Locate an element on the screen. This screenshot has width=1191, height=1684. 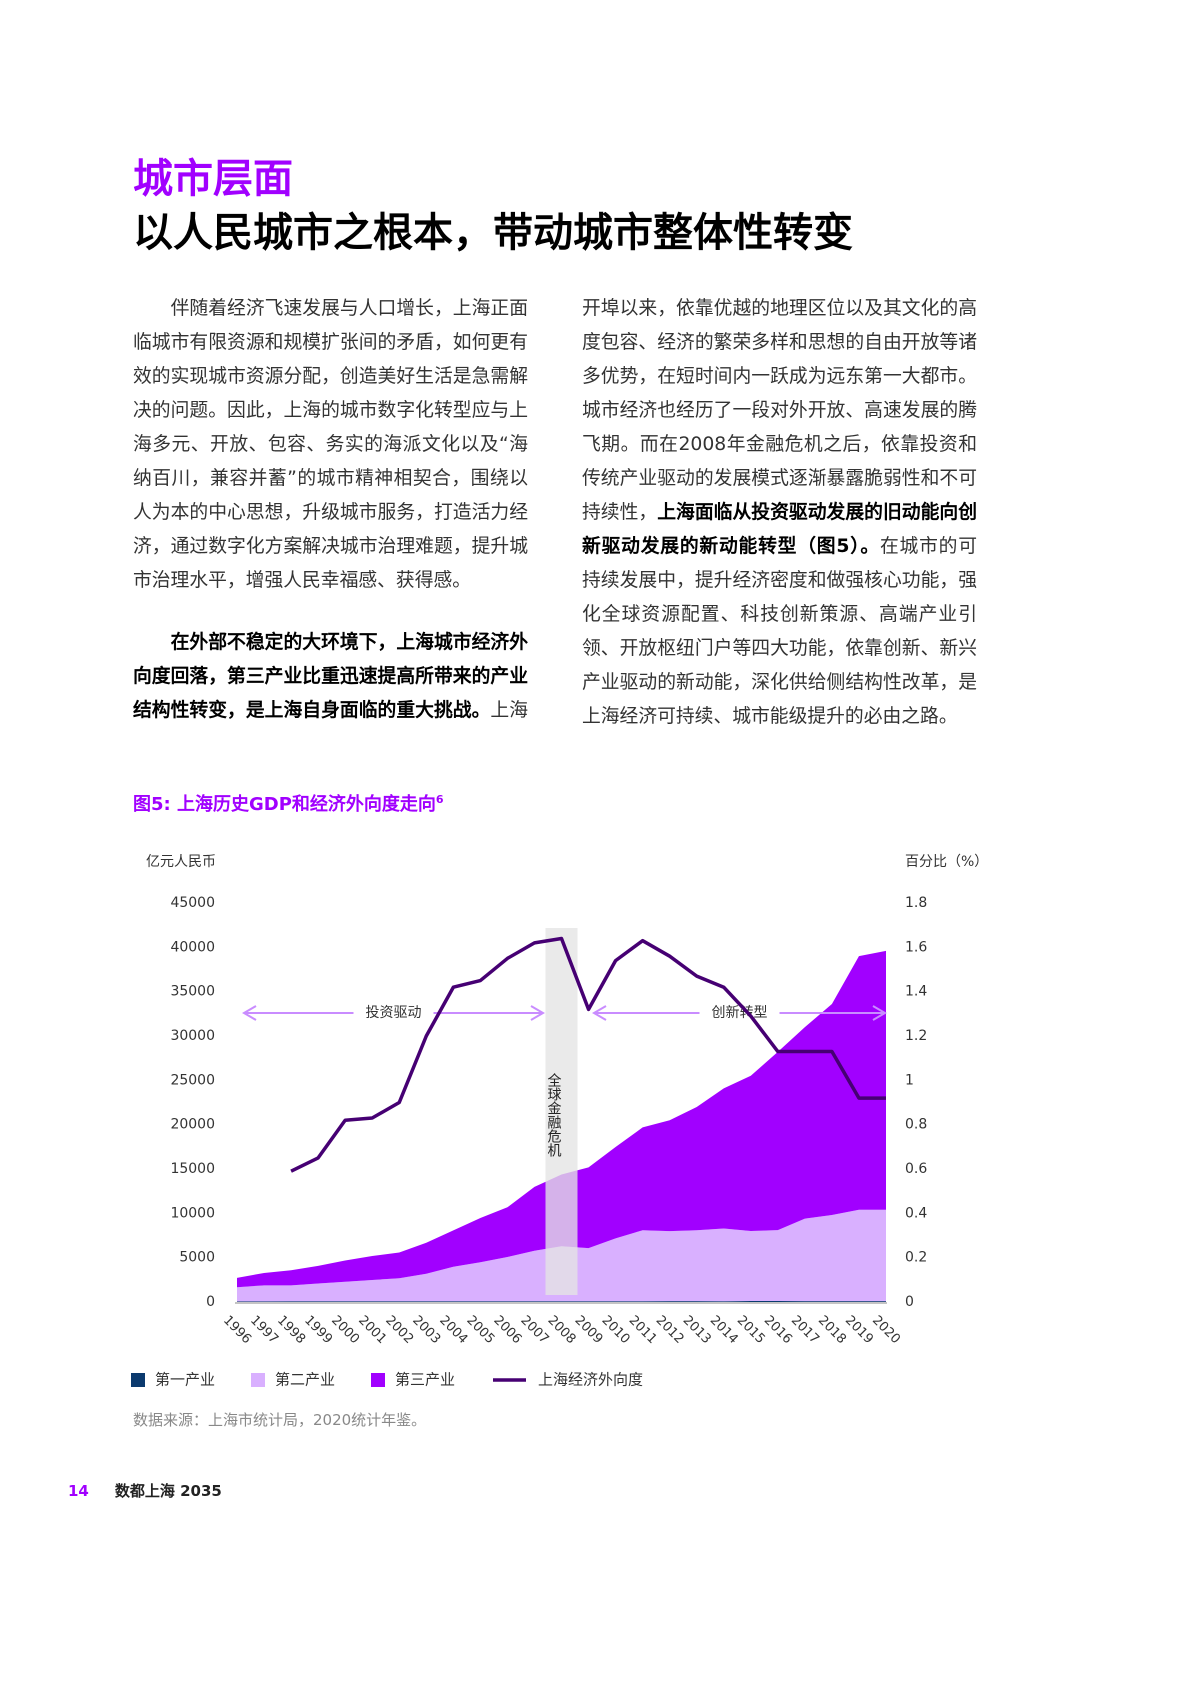
annotation-label: 创新转型 is located at coordinates (740, 1013).